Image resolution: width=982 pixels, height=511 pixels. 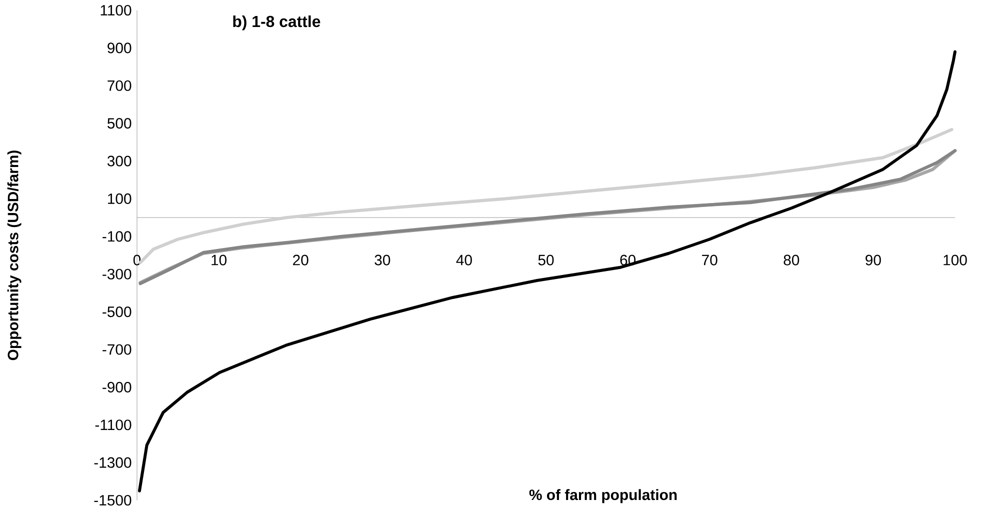 I want to click on y-tick-label: -700, so click(x=117, y=350).